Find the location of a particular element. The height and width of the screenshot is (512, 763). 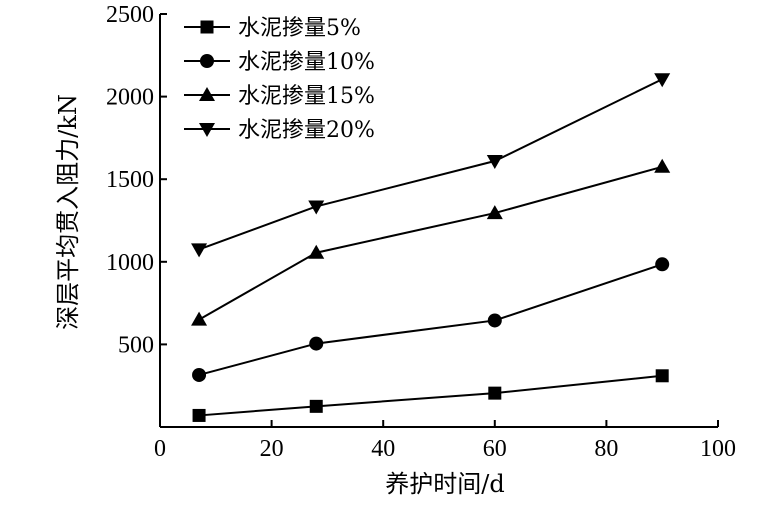

legend-entry: 水泥掺量10% is located at coordinates (279, 62).